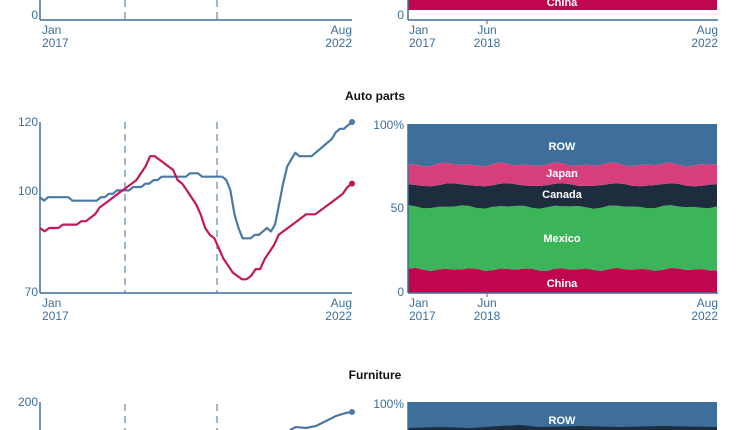 The height and width of the screenshot is (430, 750). Describe the element at coordinates (398, 208) in the screenshot. I see `auto-area-y-tick-50: 50` at that location.